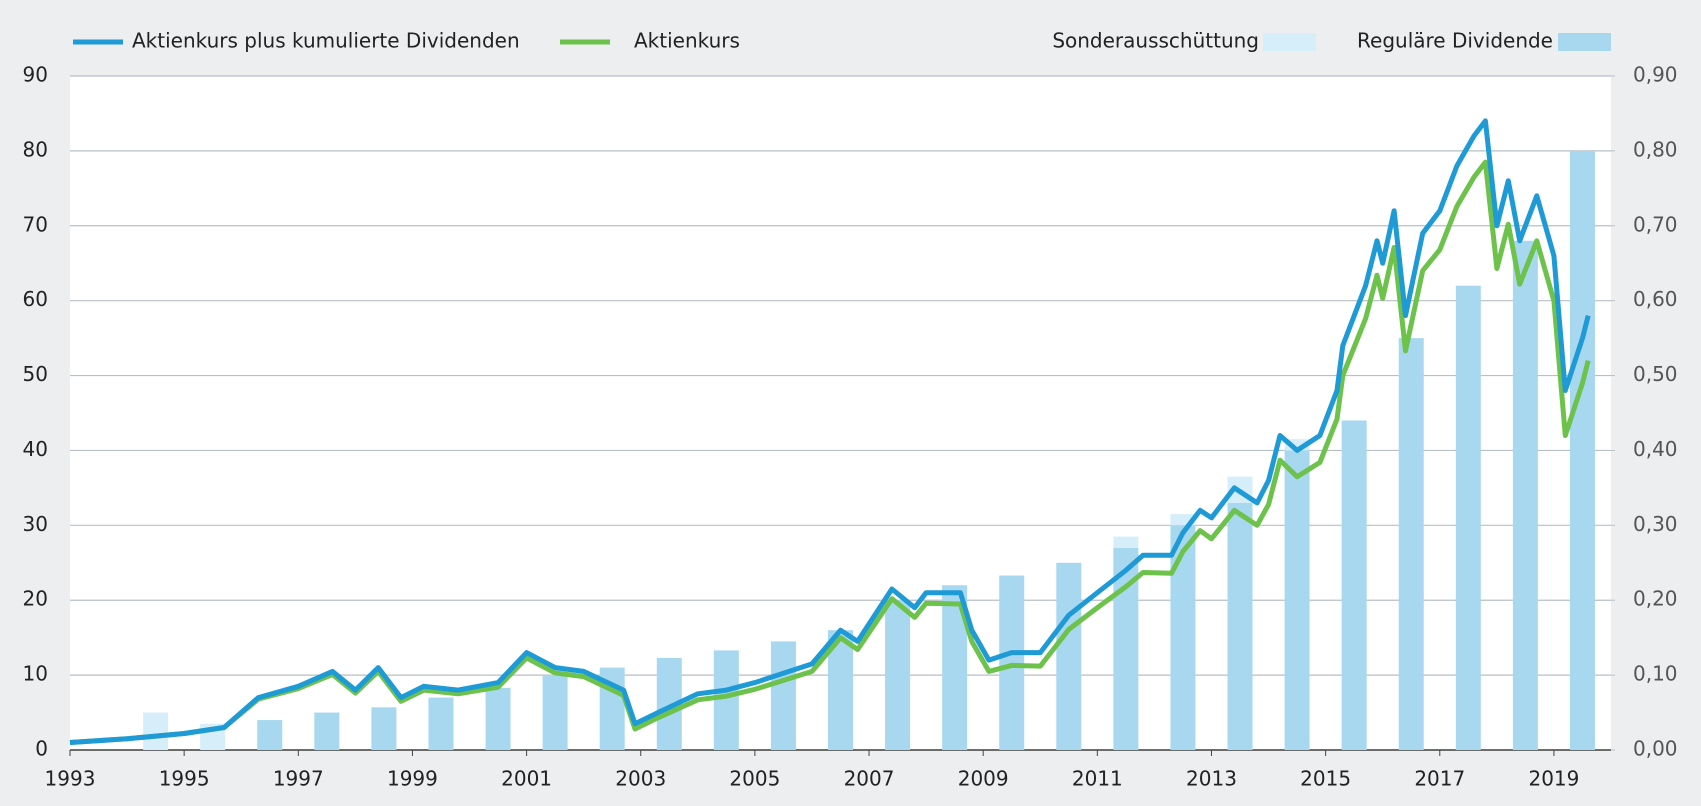  I want to click on y2-tick-label: 0,90, so click(1655, 75).